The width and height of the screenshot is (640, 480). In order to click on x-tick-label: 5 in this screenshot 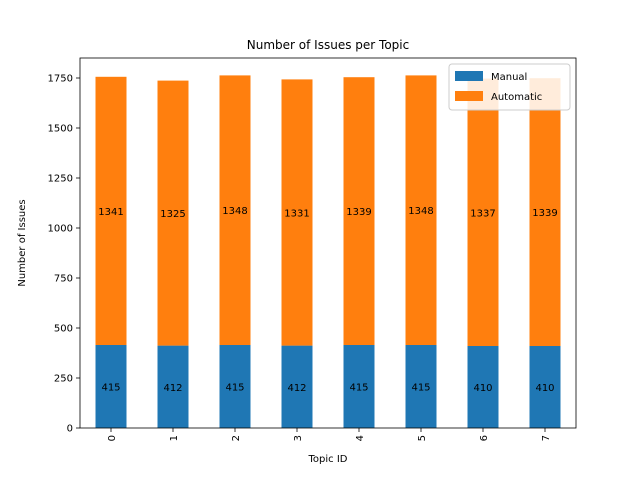, I will do `click(422, 438)`.